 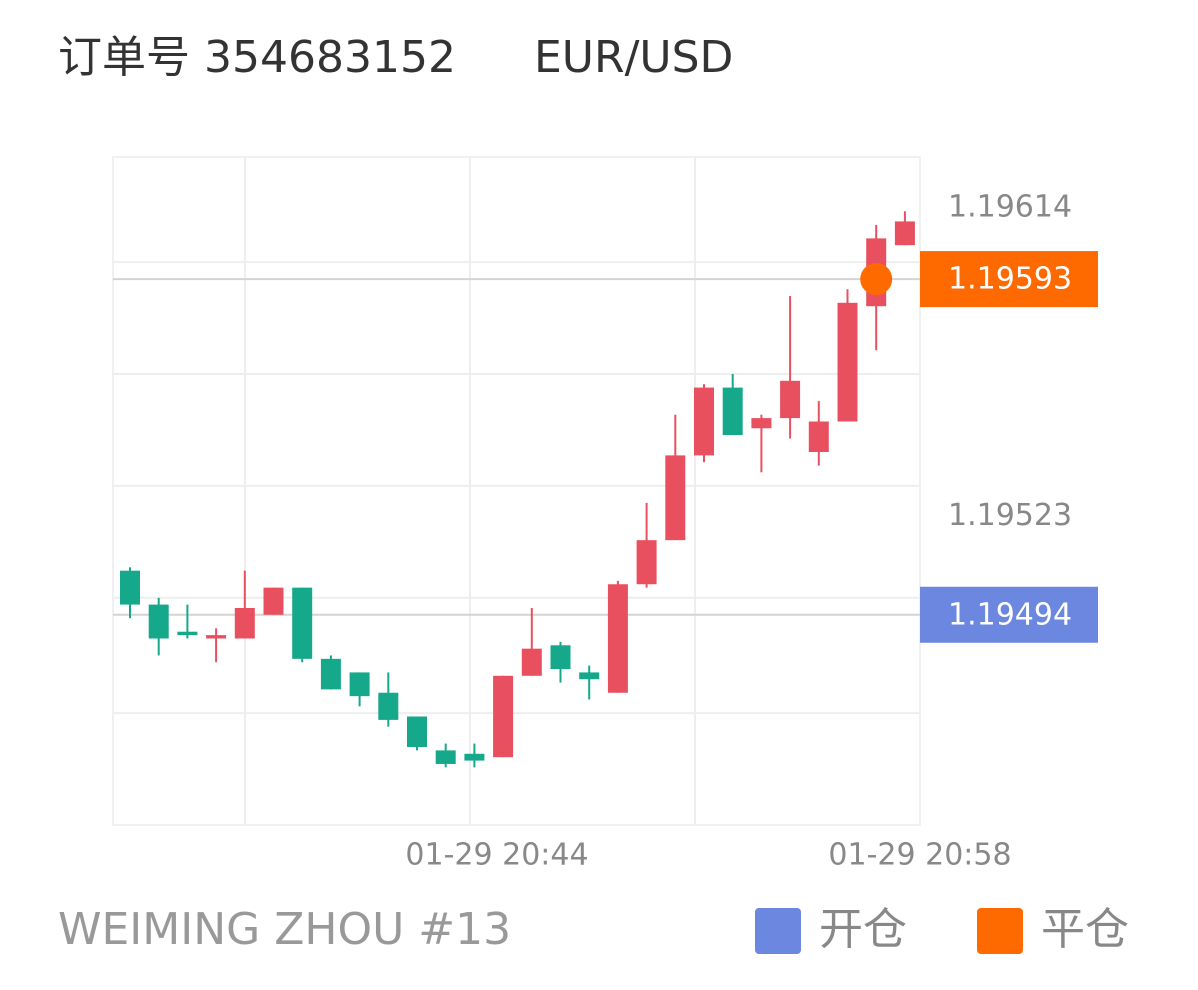 What do you see at coordinates (496, 855) in the screenshot?
I see `x-tick-label: 01-29 20:44` at bounding box center [496, 855].